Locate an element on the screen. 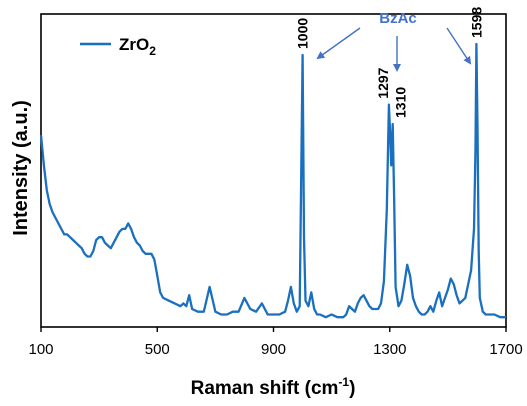  x-tick-label-500: 500 is located at coordinates (157, 349).